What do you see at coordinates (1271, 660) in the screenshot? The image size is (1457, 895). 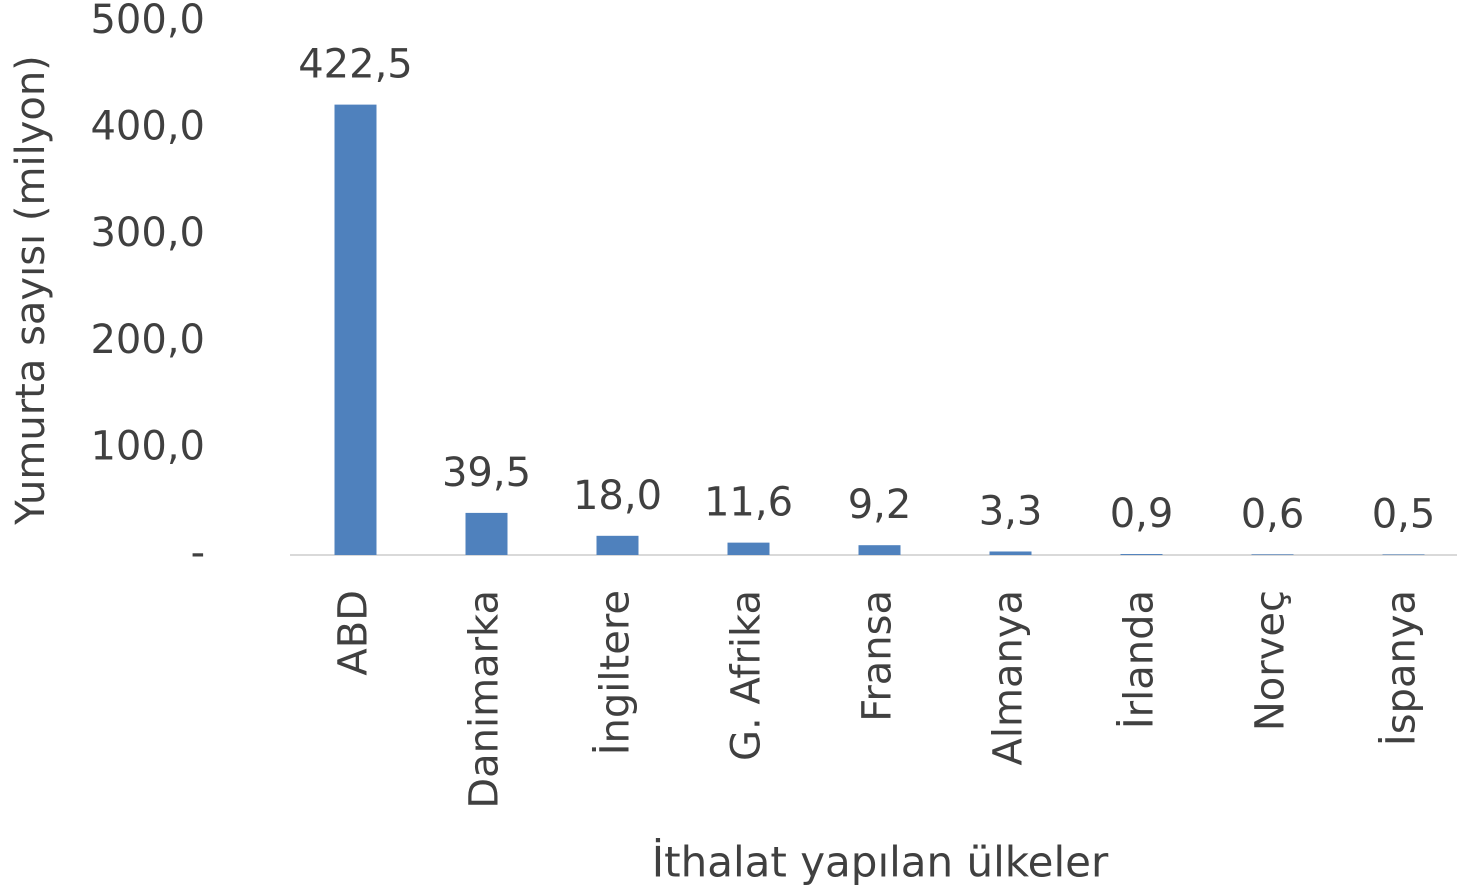 I see `x-tick-label: Norveç` at bounding box center [1271, 660].